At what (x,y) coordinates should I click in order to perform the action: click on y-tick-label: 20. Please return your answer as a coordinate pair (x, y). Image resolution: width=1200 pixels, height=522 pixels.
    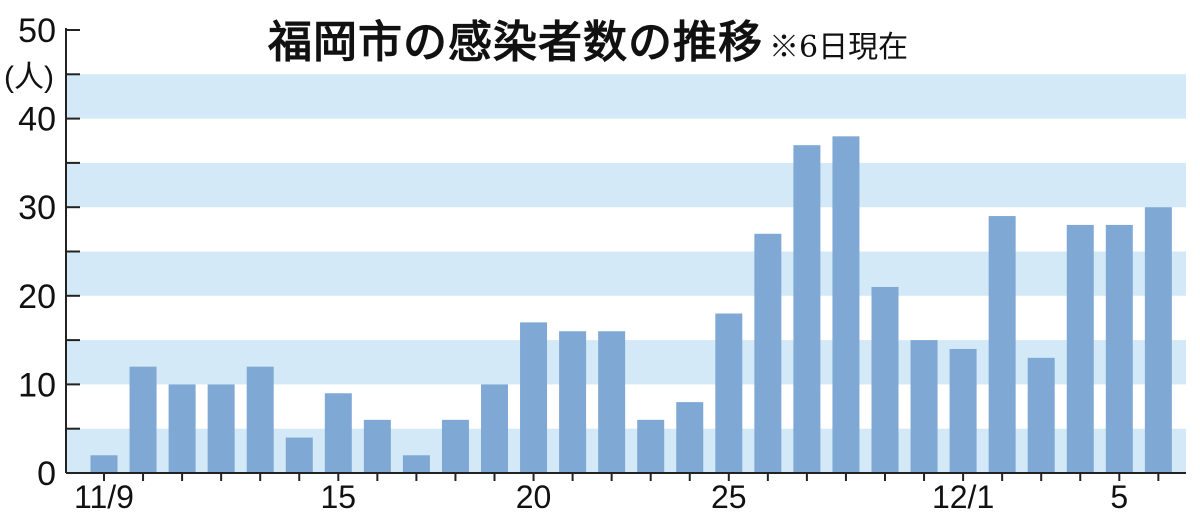
    Looking at the image, I should click on (37, 297).